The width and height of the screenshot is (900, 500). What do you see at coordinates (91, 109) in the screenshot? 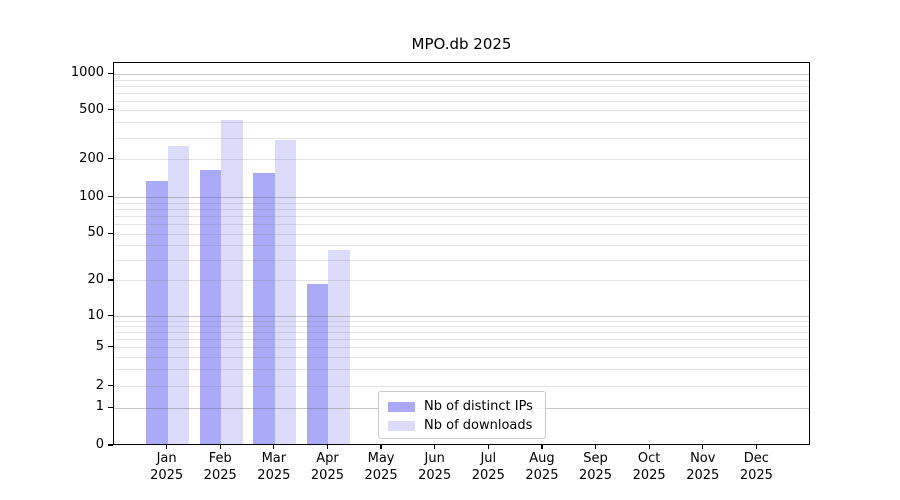
I see `y-tick-label: 500` at bounding box center [91, 109].